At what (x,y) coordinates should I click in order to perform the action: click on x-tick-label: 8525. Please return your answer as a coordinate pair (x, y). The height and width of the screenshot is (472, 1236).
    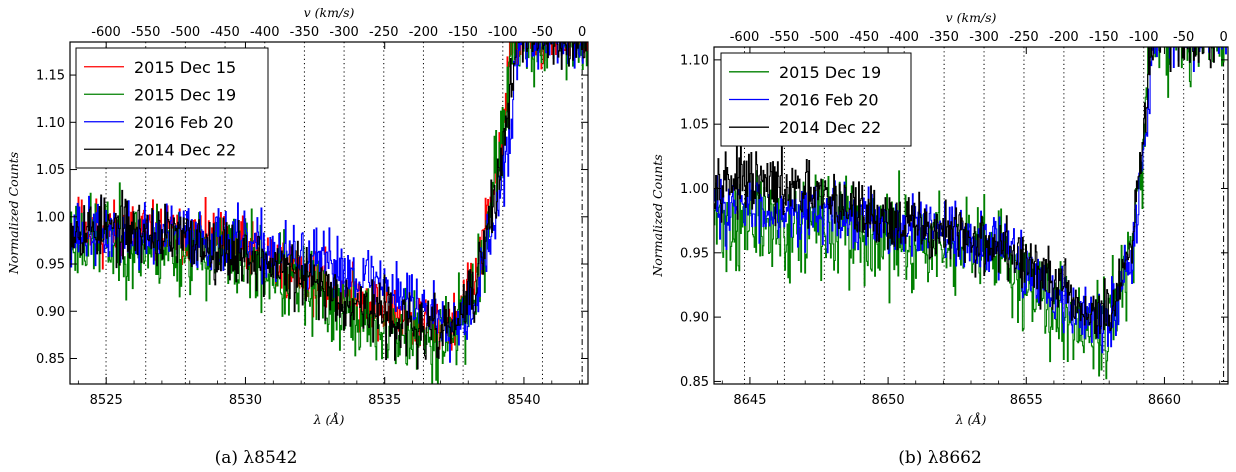
    Looking at the image, I should click on (106, 400).